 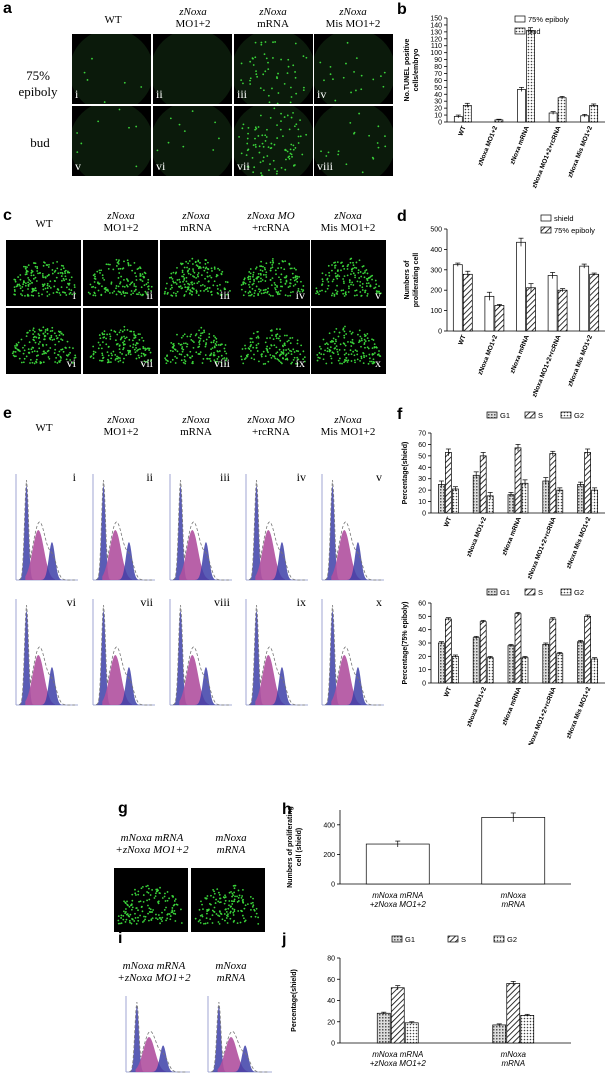 What do you see at coordinates (271, 216) in the screenshot?
I see `title-line: zNoxa MO` at bounding box center [271, 216].